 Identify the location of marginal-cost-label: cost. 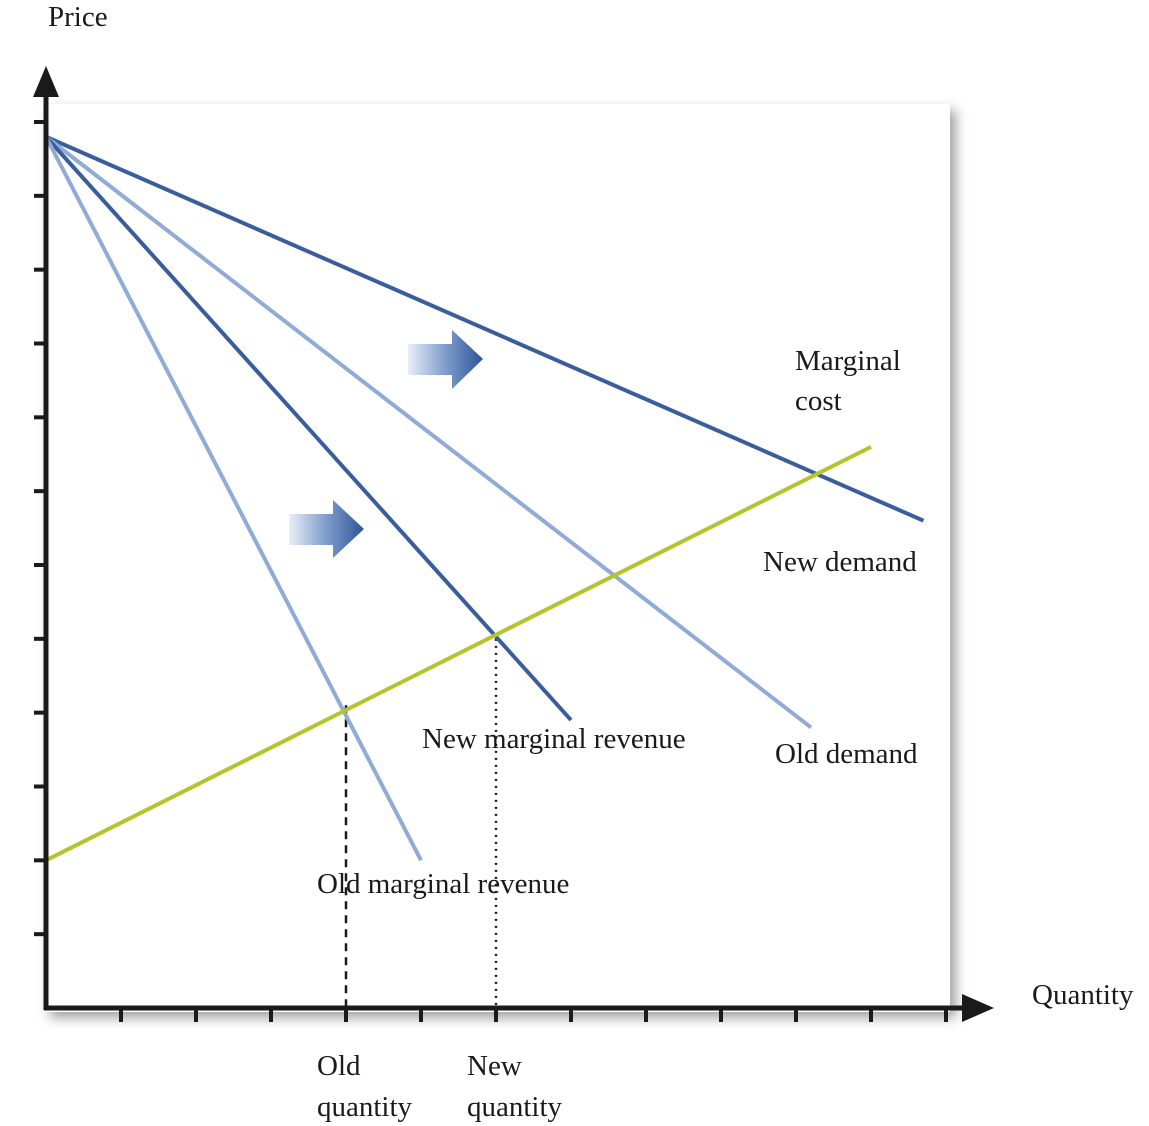
(818, 401).